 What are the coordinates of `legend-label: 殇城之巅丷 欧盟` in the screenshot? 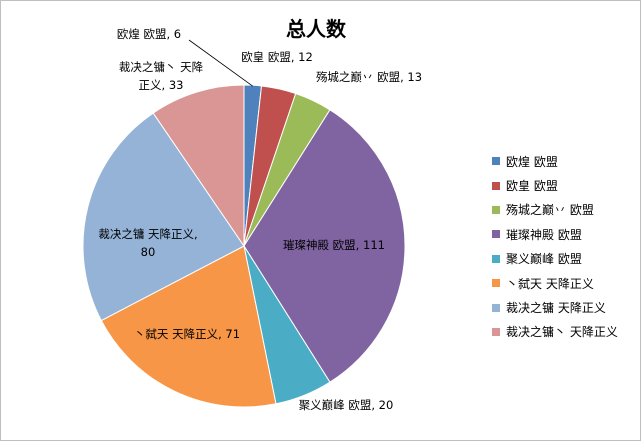 It's located at (550, 210).